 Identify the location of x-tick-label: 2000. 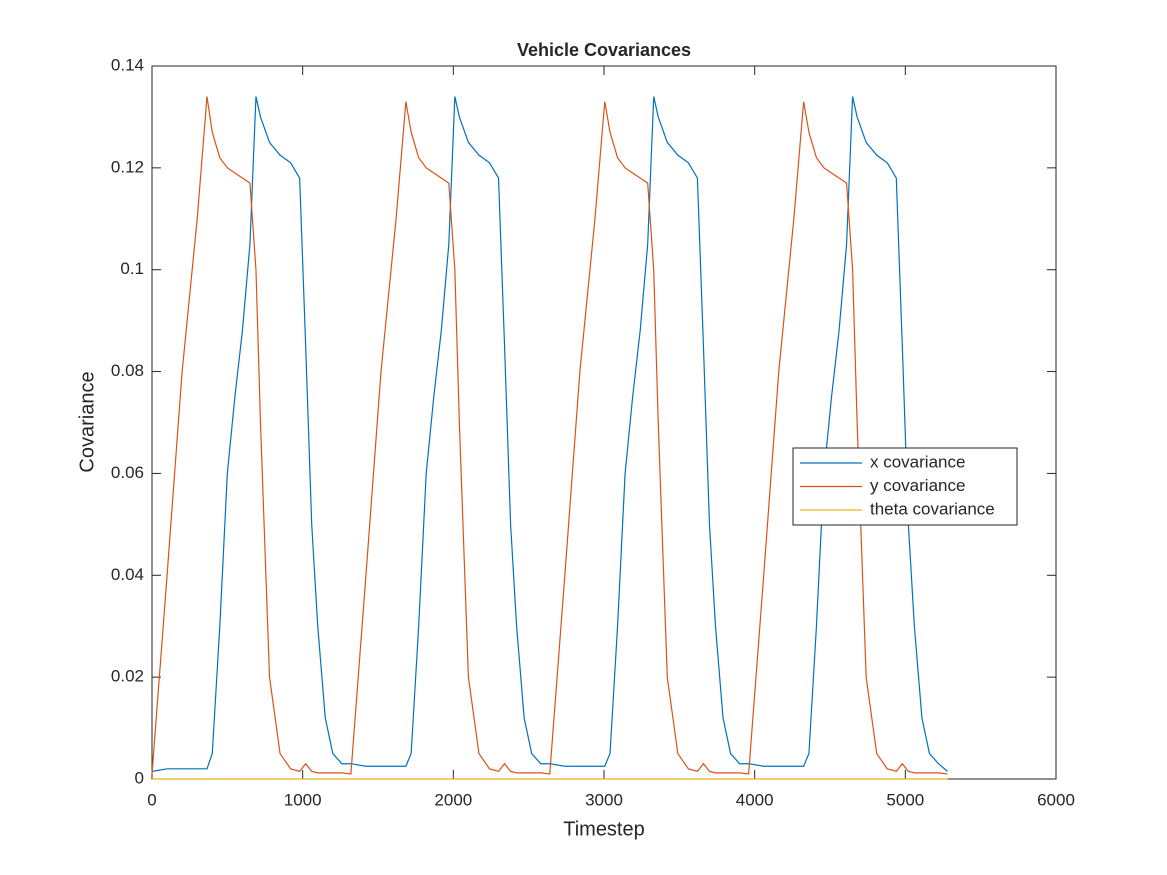
(453, 799).